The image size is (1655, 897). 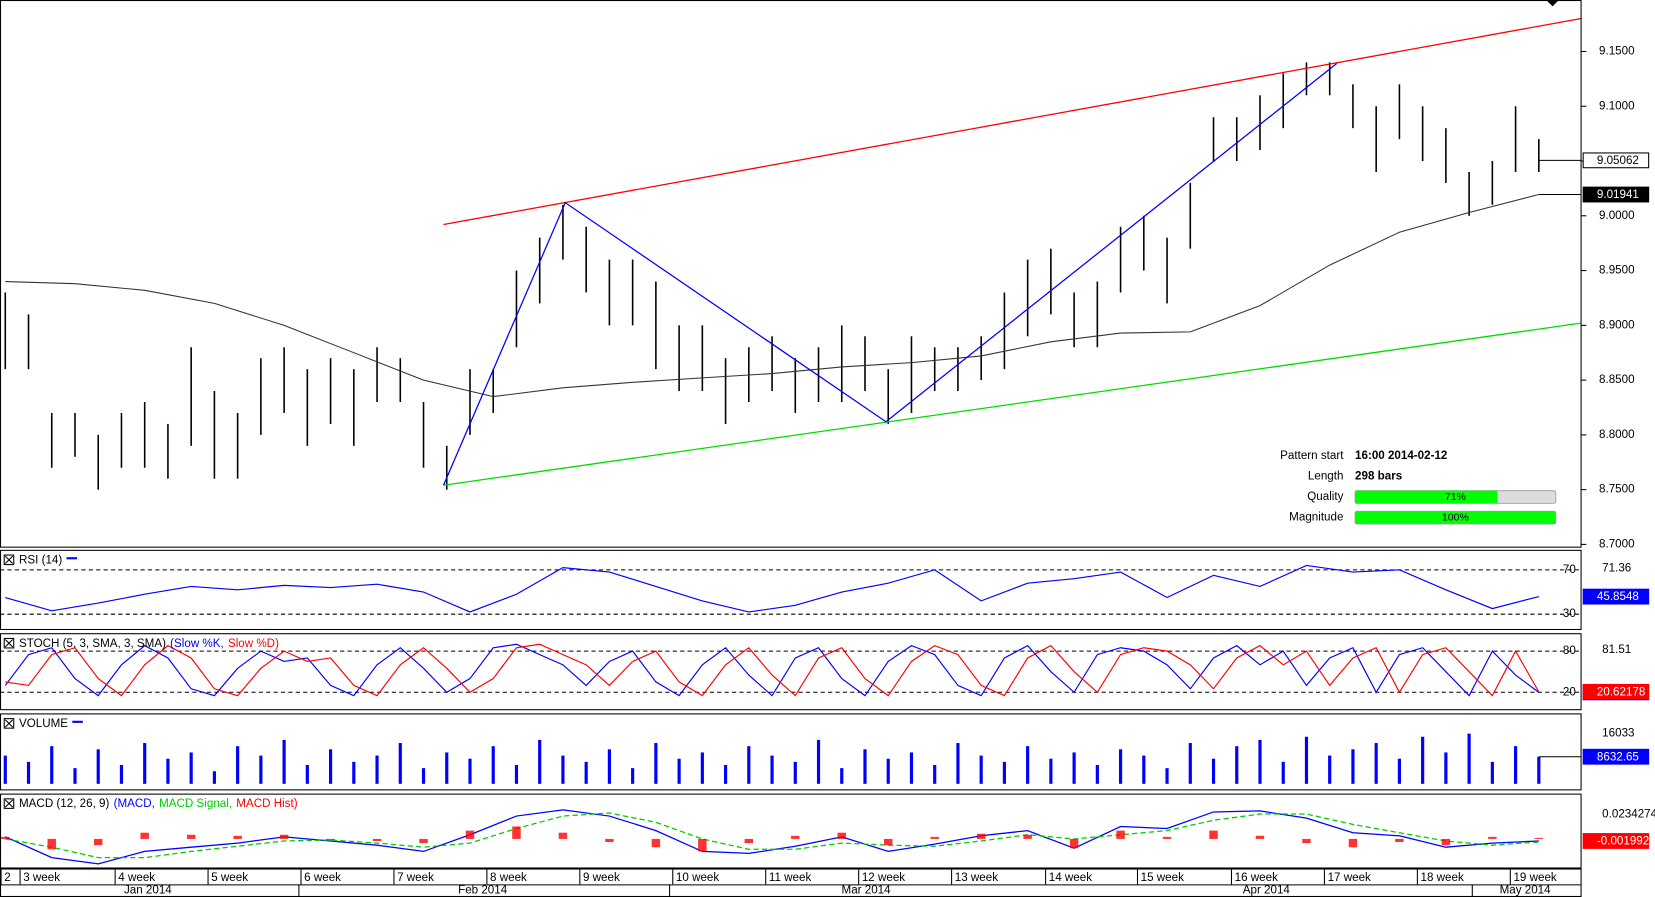 I want to click on y-tick-label: 8.9000, so click(x=1617, y=324).